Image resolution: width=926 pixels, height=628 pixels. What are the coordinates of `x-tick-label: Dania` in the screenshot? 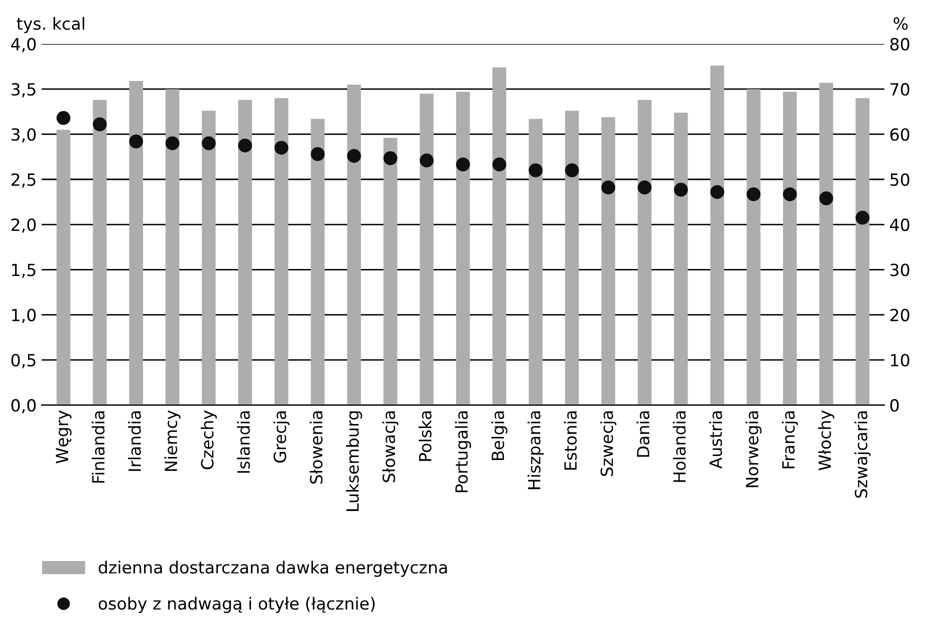 It's located at (643, 434).